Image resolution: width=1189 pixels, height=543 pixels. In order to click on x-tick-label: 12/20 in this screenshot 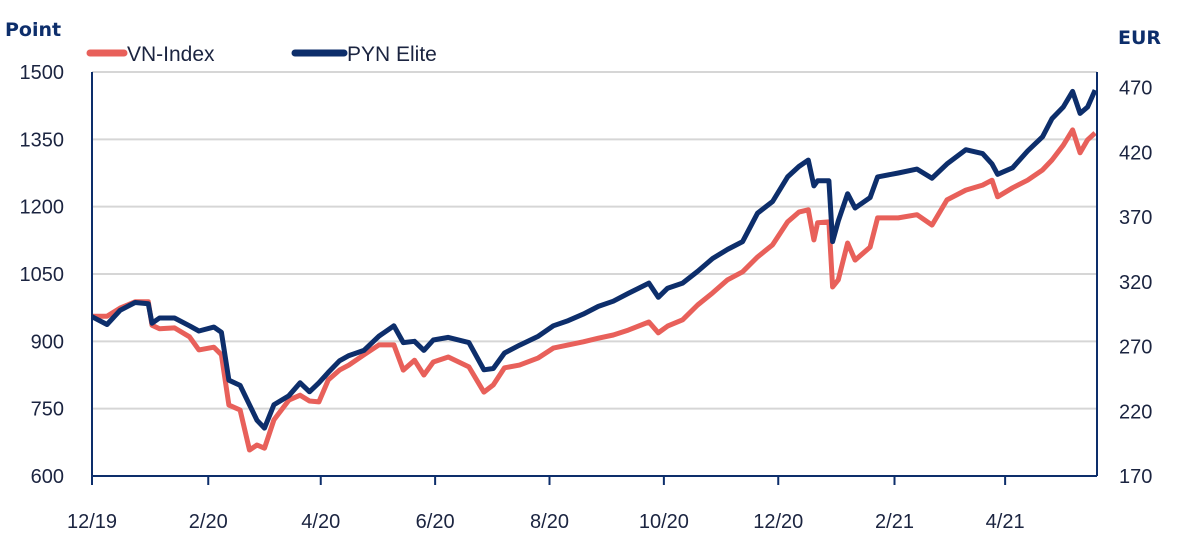, I will do `click(778, 522)`.